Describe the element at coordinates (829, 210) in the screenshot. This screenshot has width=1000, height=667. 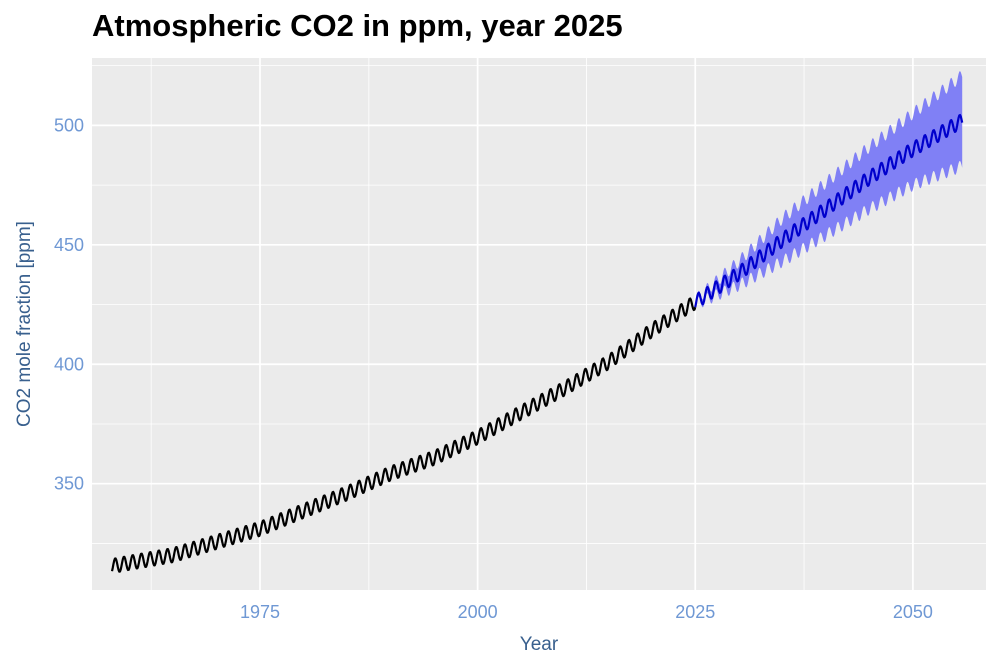
I see `forecast-line` at that location.